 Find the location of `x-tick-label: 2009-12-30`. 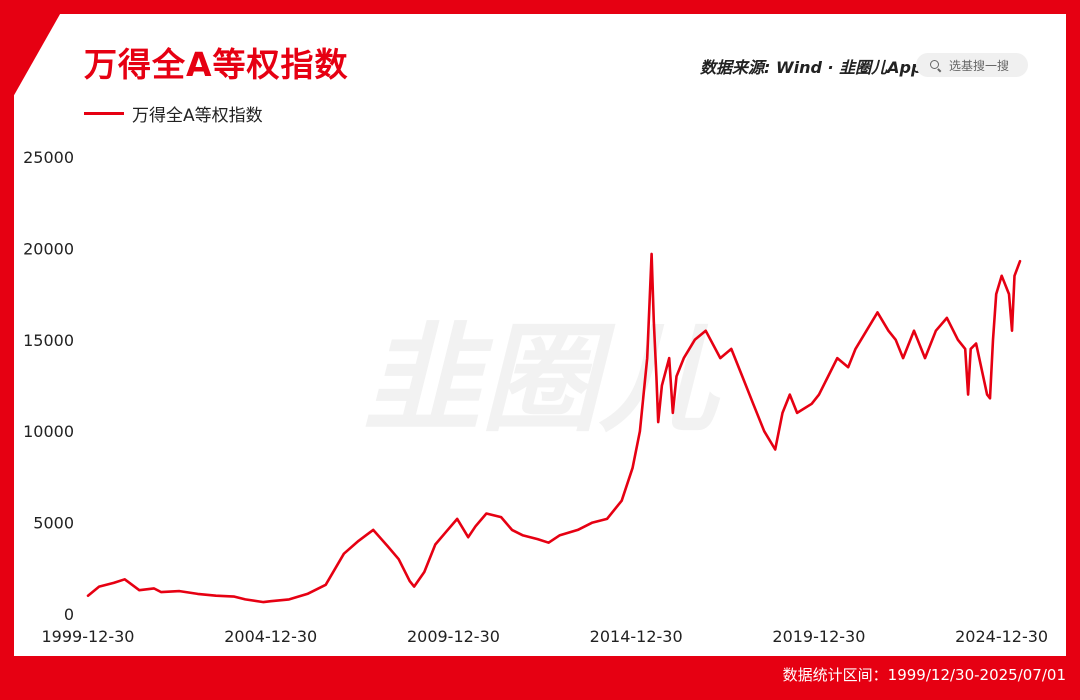

x-tick-label: 2009-12-30 is located at coordinates (453, 636).